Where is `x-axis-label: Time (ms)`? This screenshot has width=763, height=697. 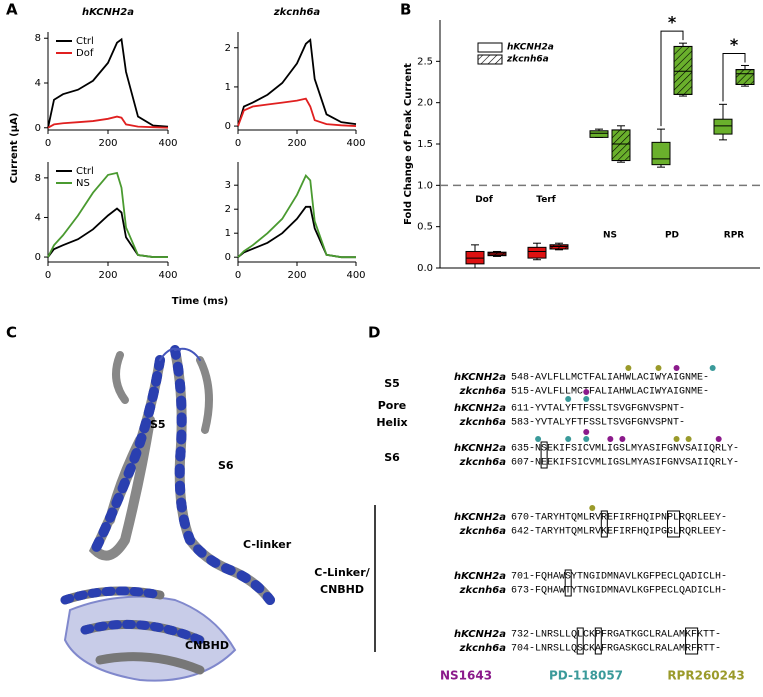
x-axis-label: Time (ms) is located at coordinates (200, 301).